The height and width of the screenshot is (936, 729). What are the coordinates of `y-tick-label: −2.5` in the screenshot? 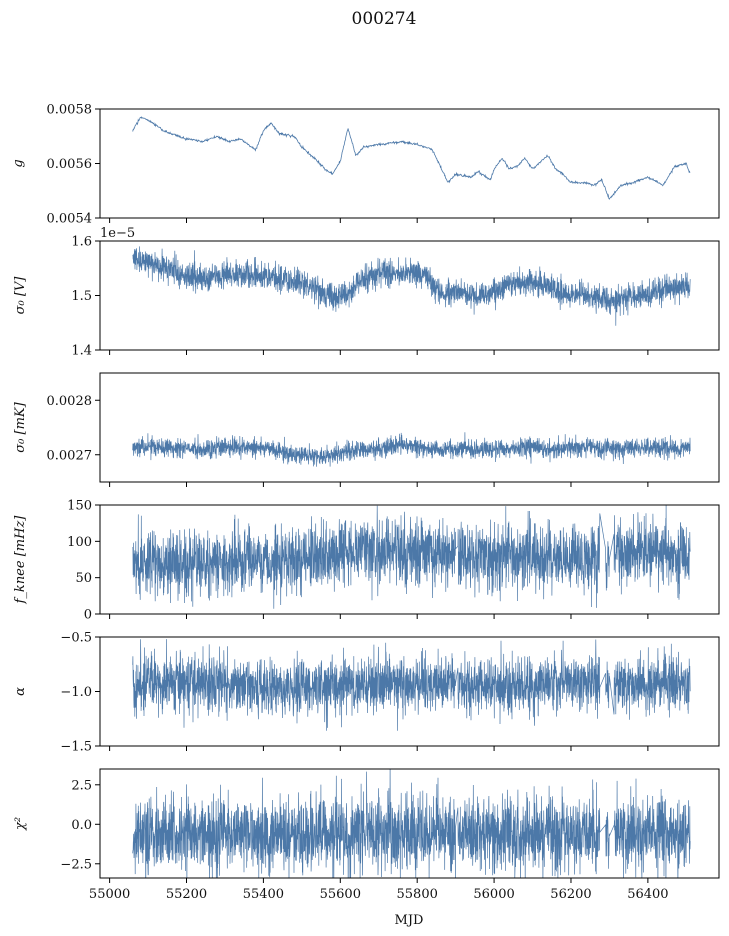 It's located at (76, 864).